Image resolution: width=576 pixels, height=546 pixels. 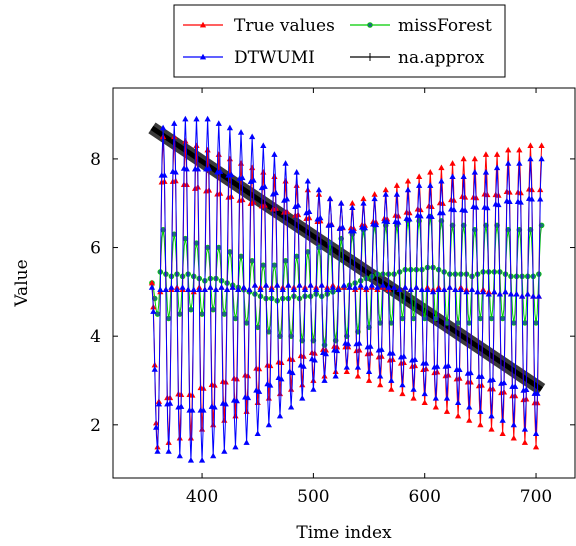 What do you see at coordinates (95, 337) in the screenshot?
I see `y-tick-label: 4` at bounding box center [95, 337].